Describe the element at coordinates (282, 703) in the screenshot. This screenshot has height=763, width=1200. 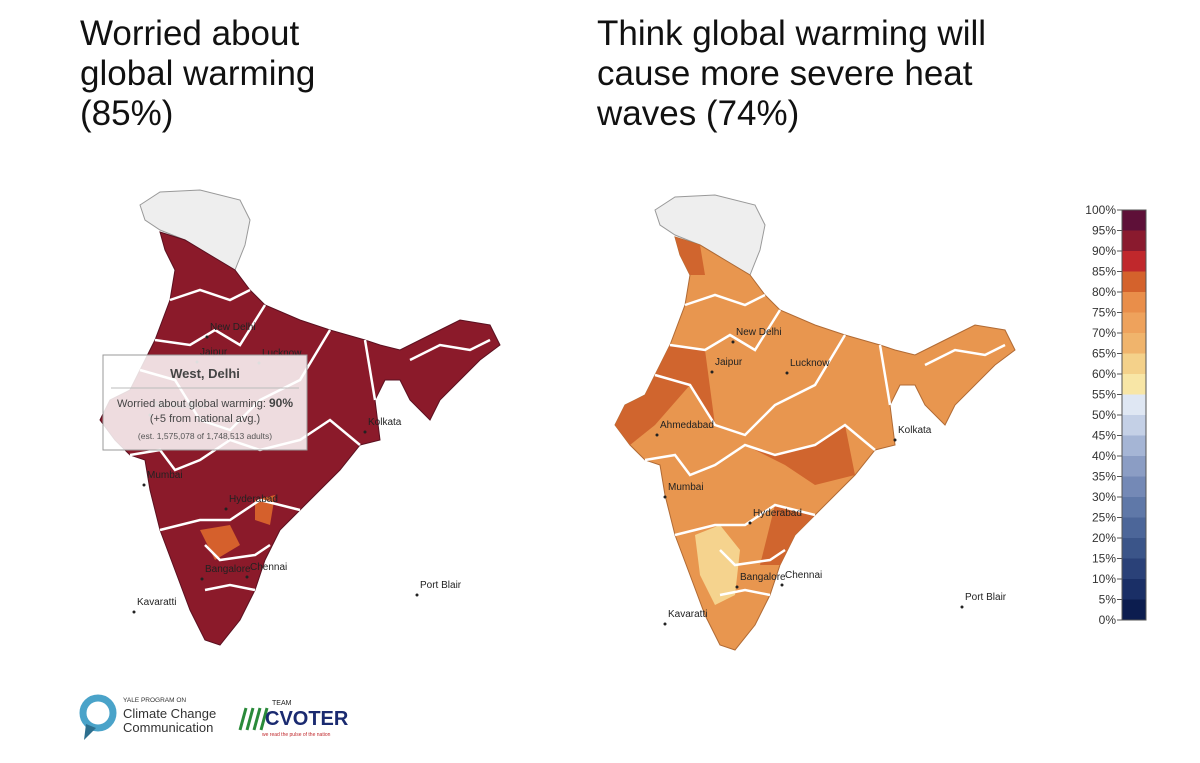
I see `logo-text: TEAM` at that location.